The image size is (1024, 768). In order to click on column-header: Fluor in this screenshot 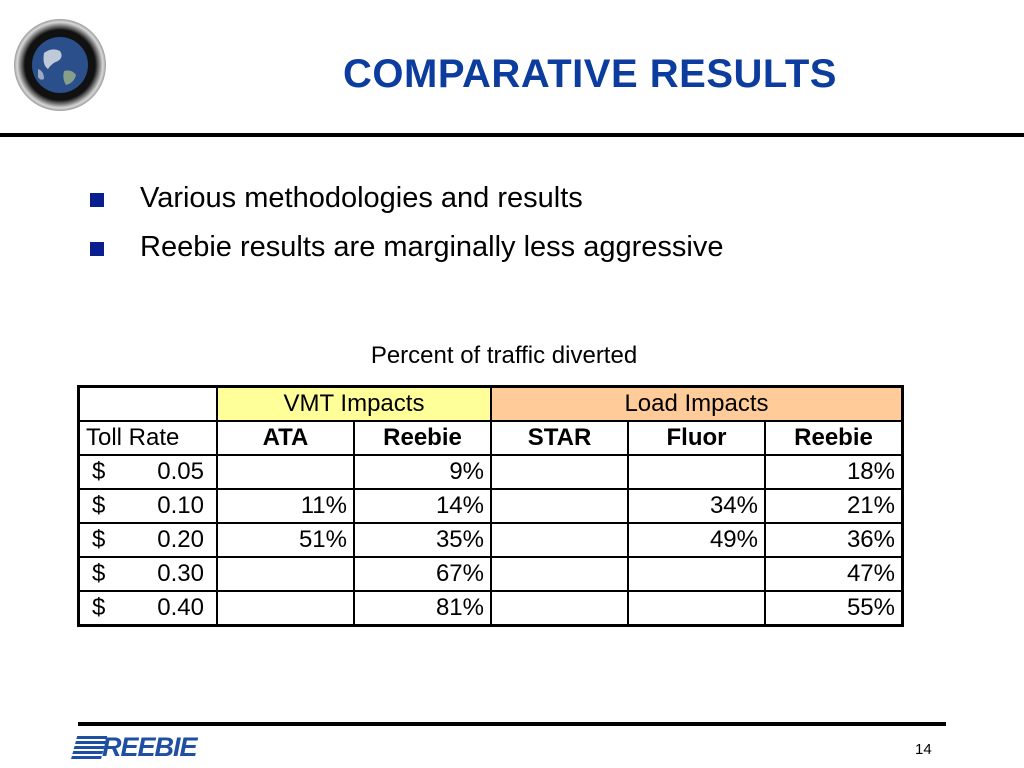, I will do `click(696, 438)`.